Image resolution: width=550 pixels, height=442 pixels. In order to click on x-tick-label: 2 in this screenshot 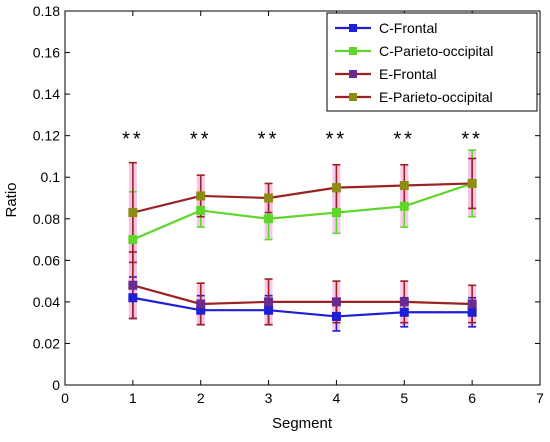, I will do `click(201, 398)`.